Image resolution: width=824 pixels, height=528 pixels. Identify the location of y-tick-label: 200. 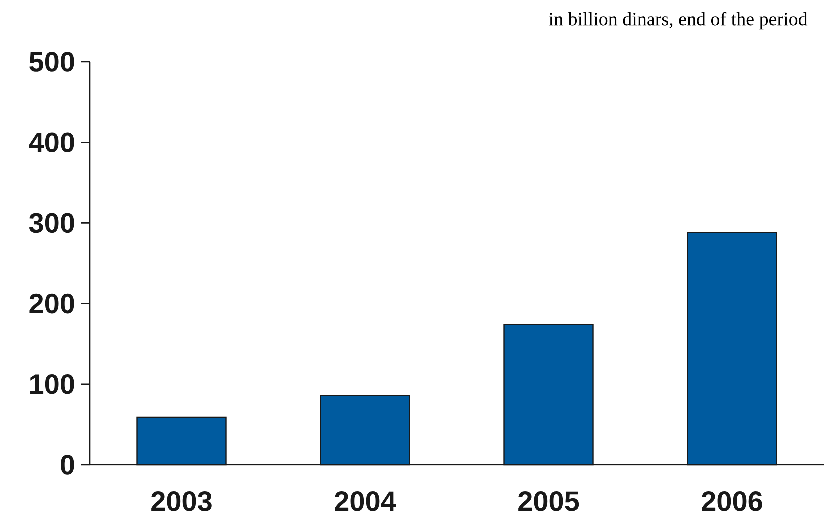
(52, 304).